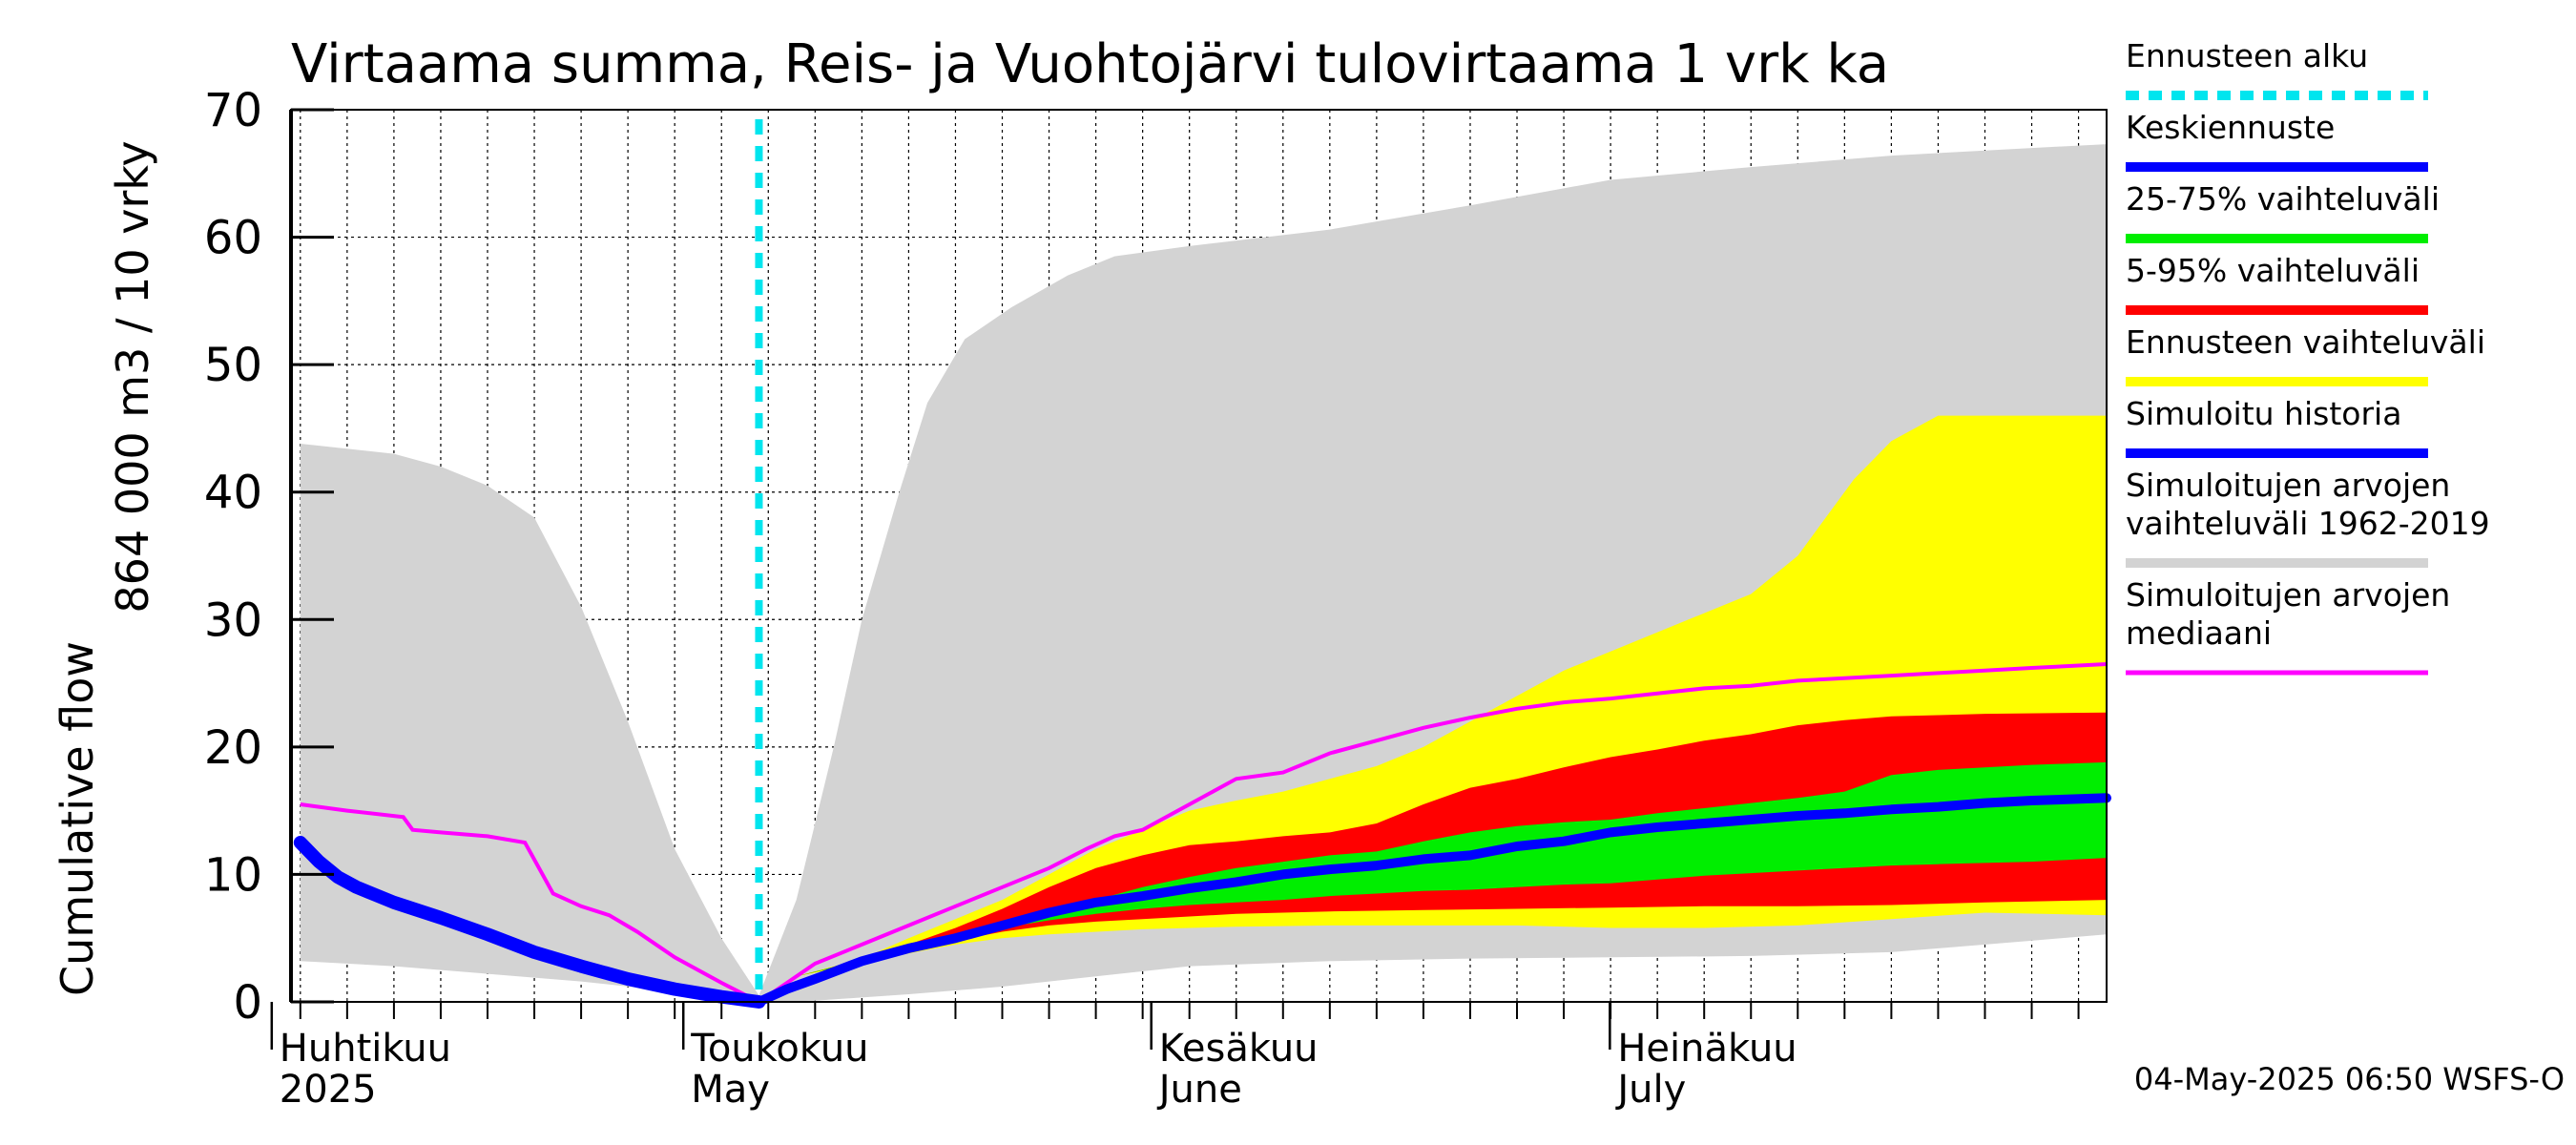 The width and height of the screenshot is (2576, 1145). What do you see at coordinates (233, 239) in the screenshot?
I see `y-tick-label: 60` at bounding box center [233, 239].